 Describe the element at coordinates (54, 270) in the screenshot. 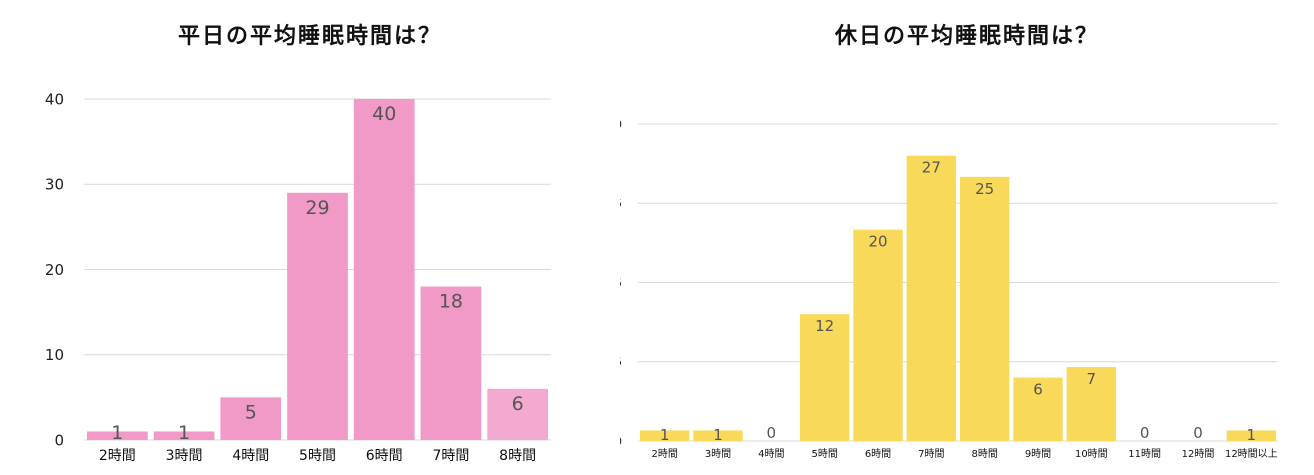

I see `weekday-ytick-label: 20` at that location.